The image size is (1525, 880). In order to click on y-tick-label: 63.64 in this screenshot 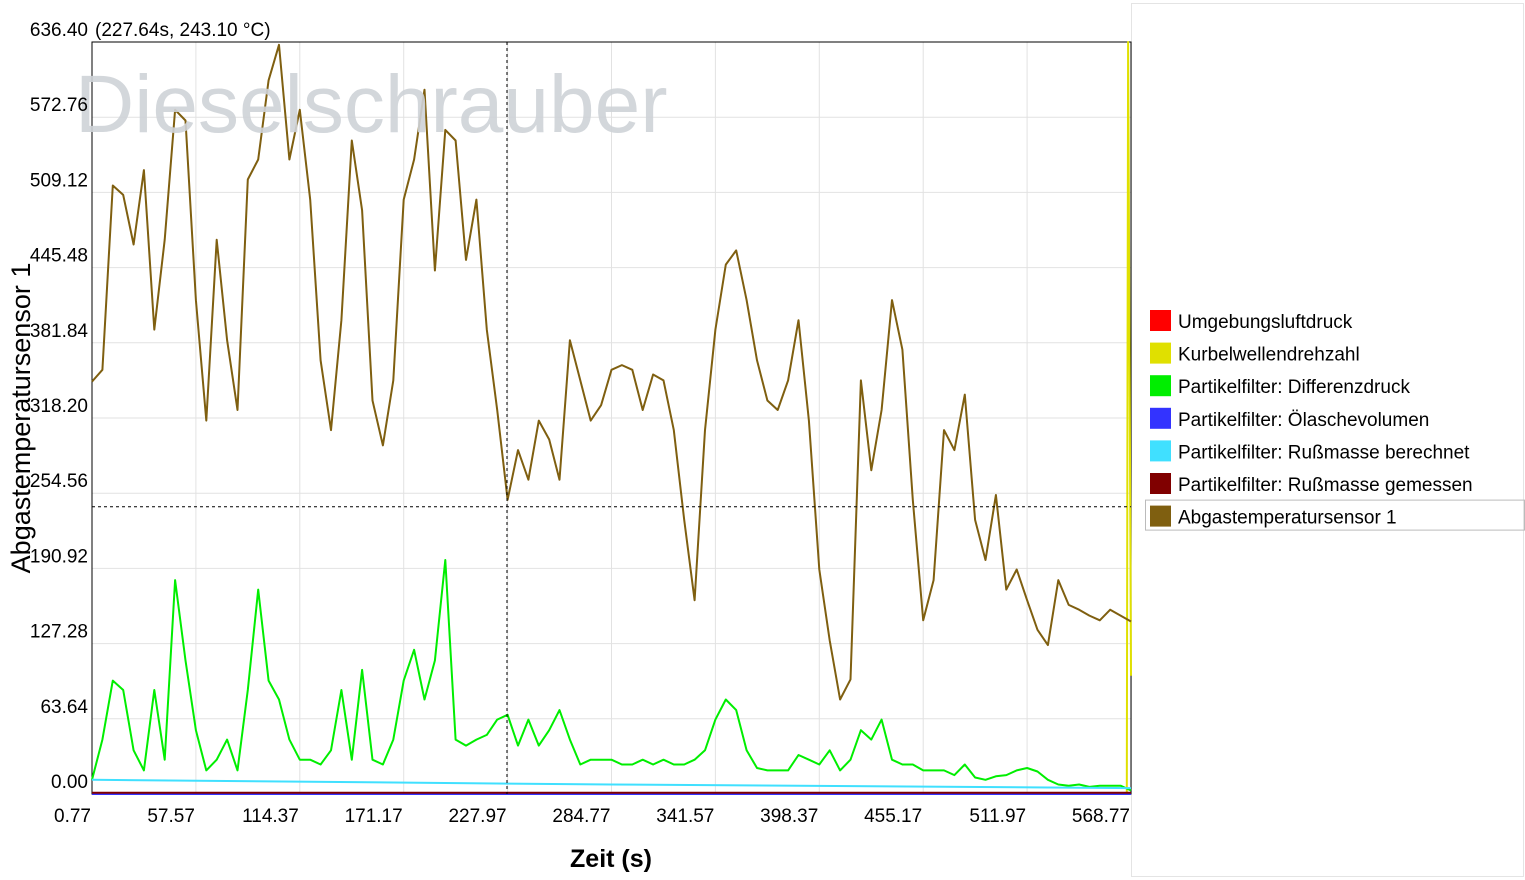, I will do `click(64, 707)`.